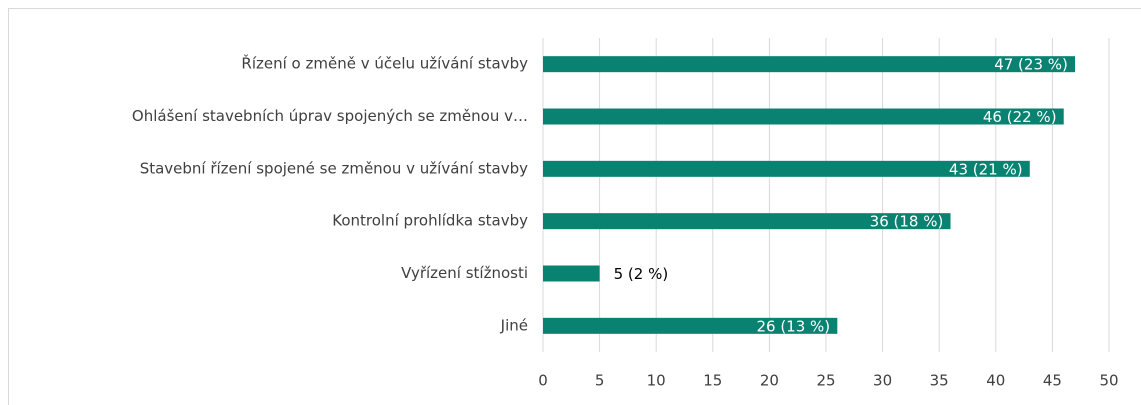  I want to click on y-tick-label: Řízení o změně v účelu užívání stavby, so click(384, 63).